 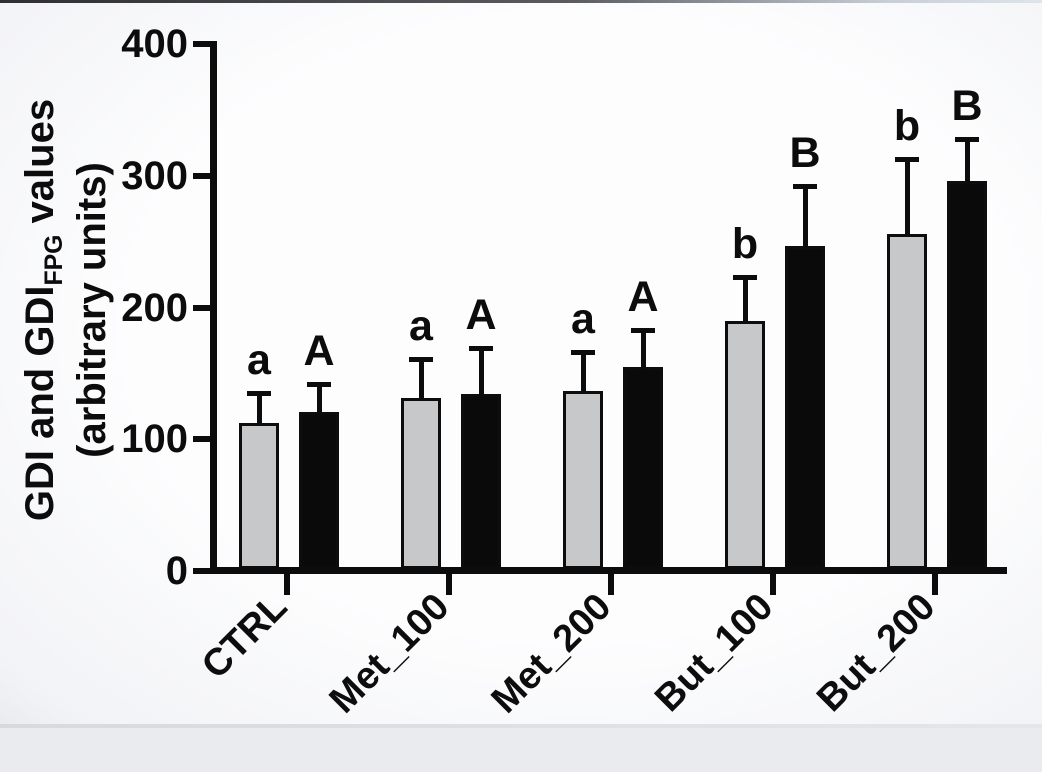 What do you see at coordinates (319, 350) in the screenshot?
I see `sig-letter-GDI_FPG-CTRL: A` at bounding box center [319, 350].